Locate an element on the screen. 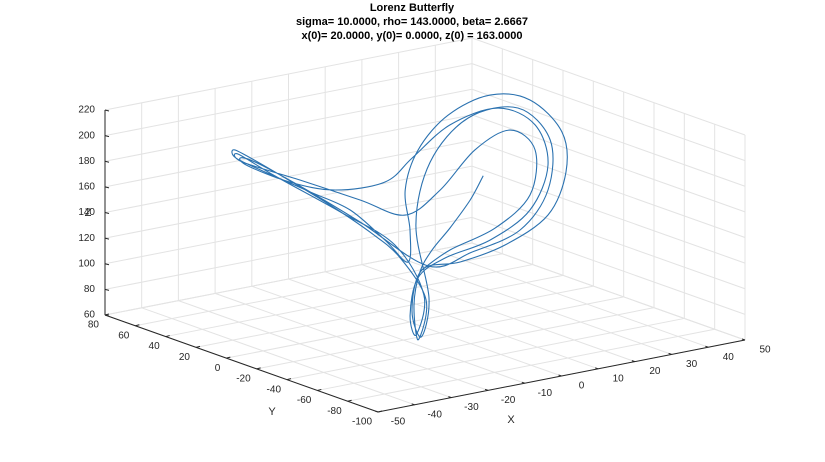  z-tick-label: 140 is located at coordinates (86, 212).